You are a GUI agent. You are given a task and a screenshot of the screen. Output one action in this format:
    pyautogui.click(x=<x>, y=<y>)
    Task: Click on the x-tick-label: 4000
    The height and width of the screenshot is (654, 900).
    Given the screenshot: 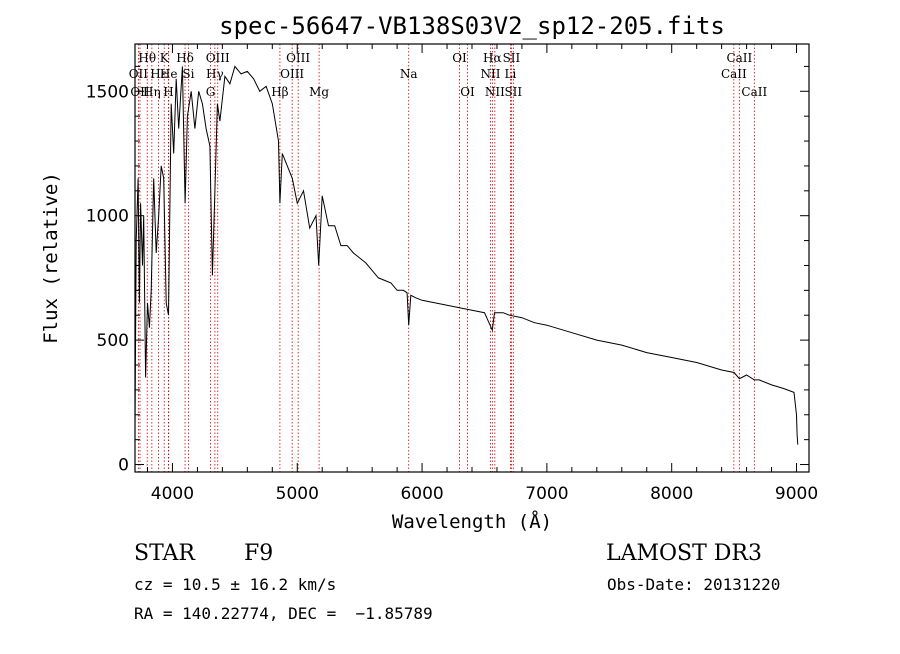 What is the action you would take?
    pyautogui.click(x=172, y=494)
    